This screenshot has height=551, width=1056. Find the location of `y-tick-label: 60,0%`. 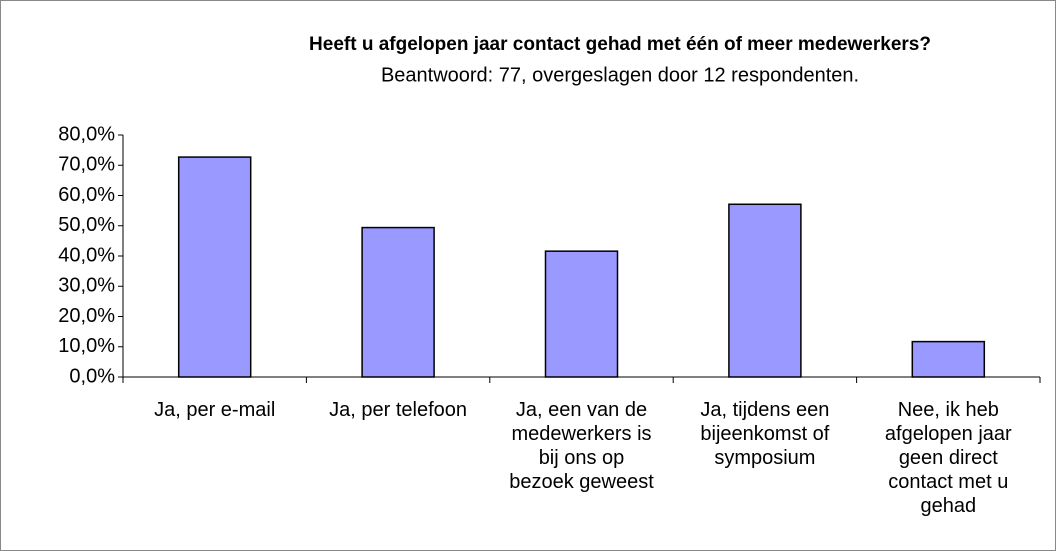

y-tick-label: 60,0% is located at coordinates (86, 195).